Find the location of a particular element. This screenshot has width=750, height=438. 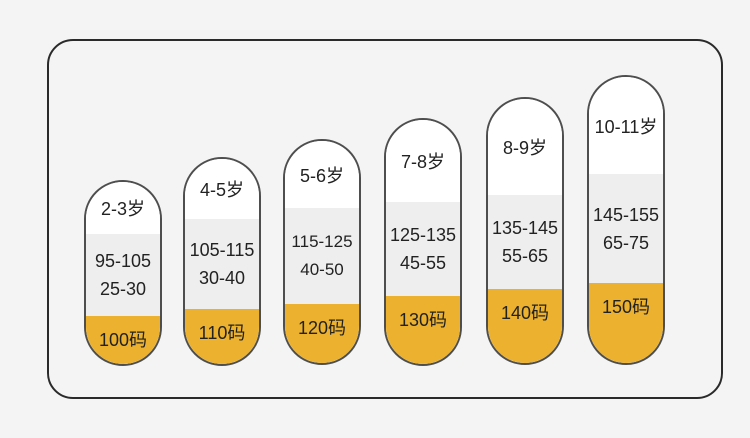

size-pill-150: 10-11岁 145-155 65-75 150码 is located at coordinates (626, 220).